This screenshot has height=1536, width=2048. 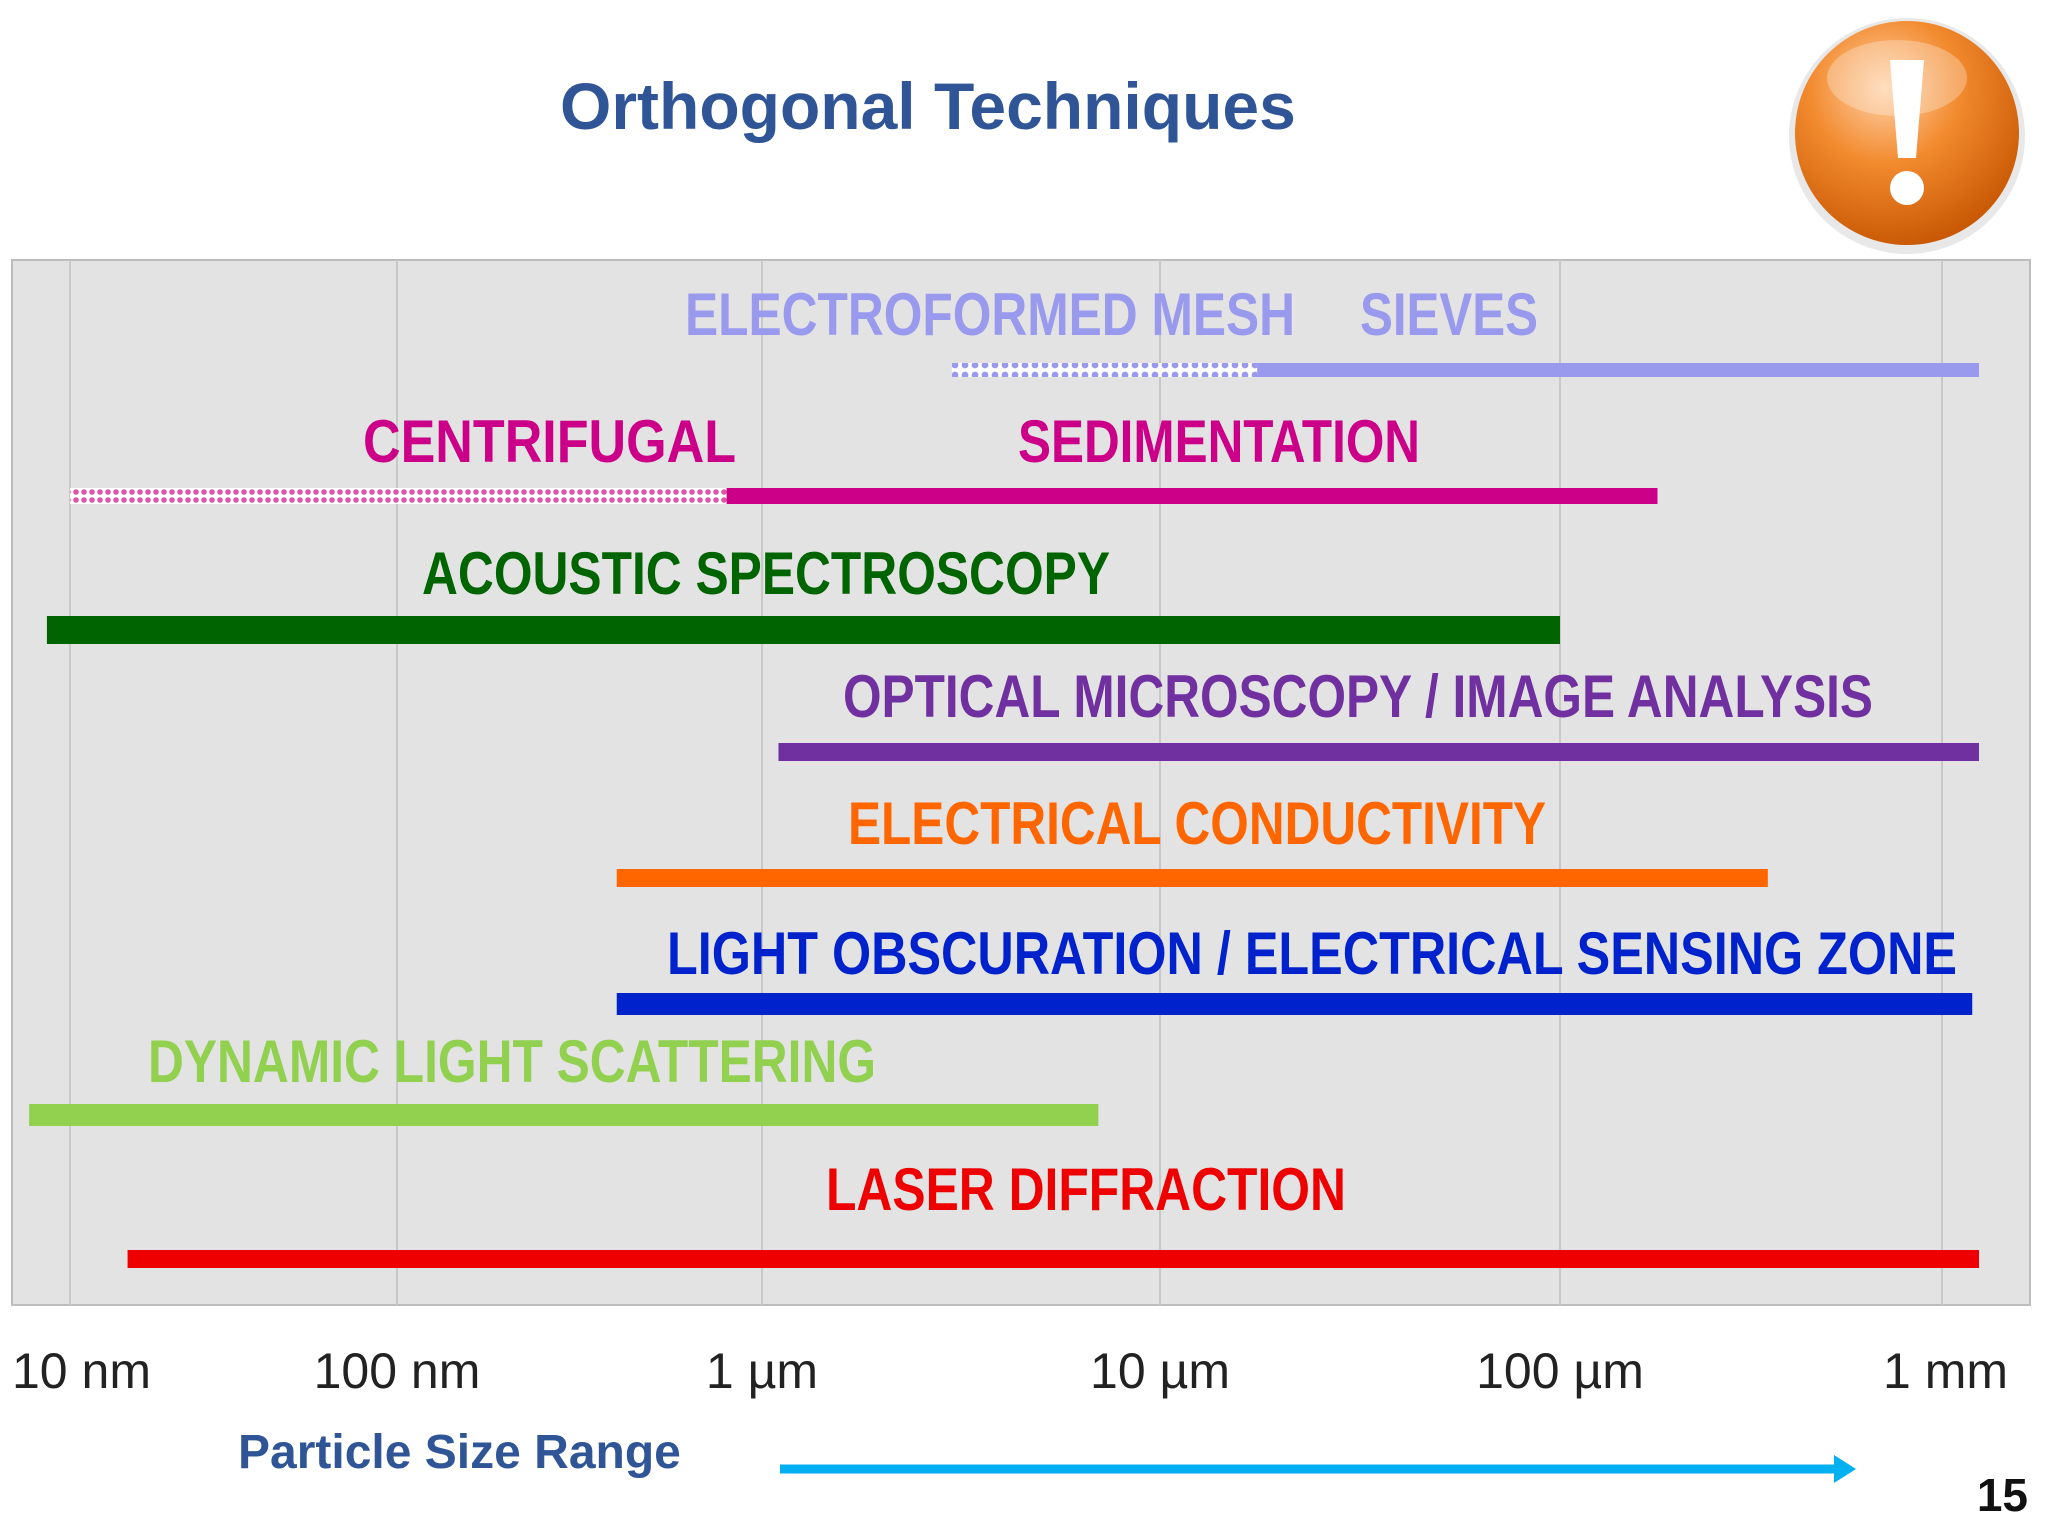 What do you see at coordinates (549, 441) in the screenshot?
I see `technique-label: CENTRIFUGAL` at bounding box center [549, 441].